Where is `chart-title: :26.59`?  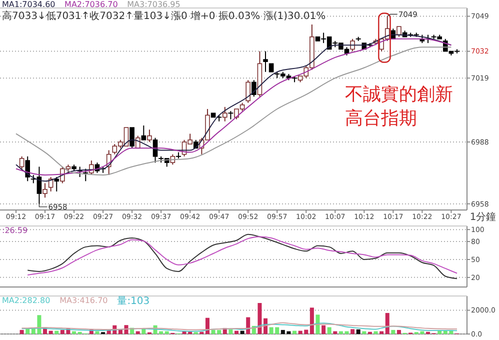 chart-title: :26.59 is located at coordinates (15, 230).